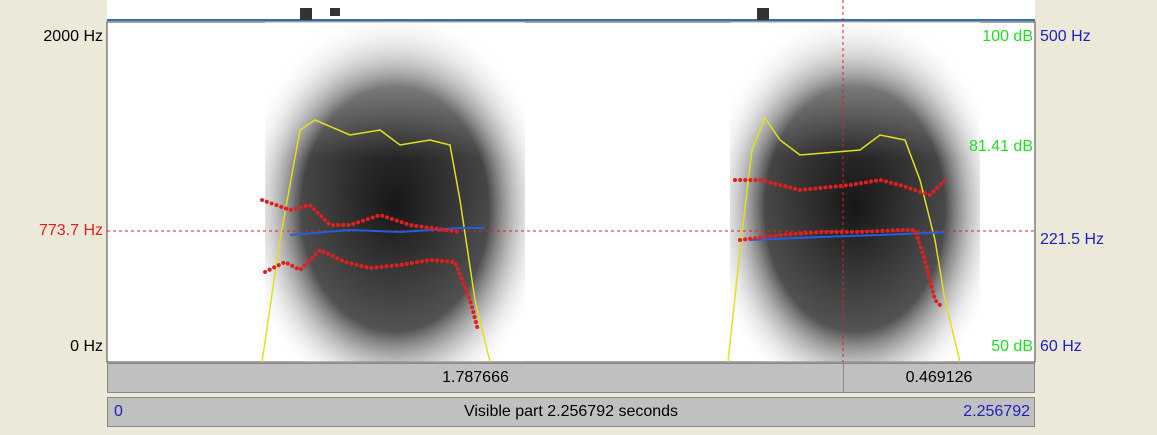  I want to click on time-segment-left: 1.787666, so click(475, 378).